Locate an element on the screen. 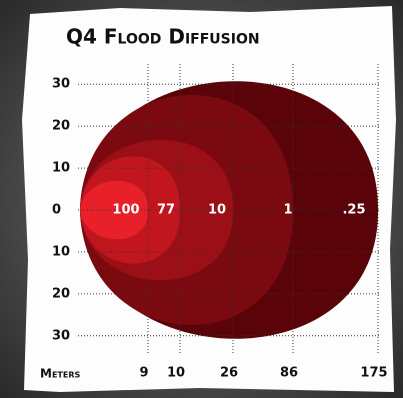 The image size is (403, 398). x-tick-label: 9 is located at coordinates (143, 373).